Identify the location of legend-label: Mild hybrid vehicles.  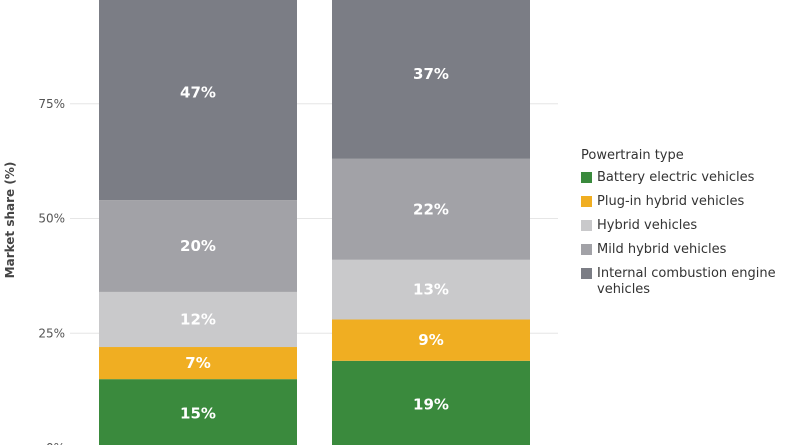
(662, 249).